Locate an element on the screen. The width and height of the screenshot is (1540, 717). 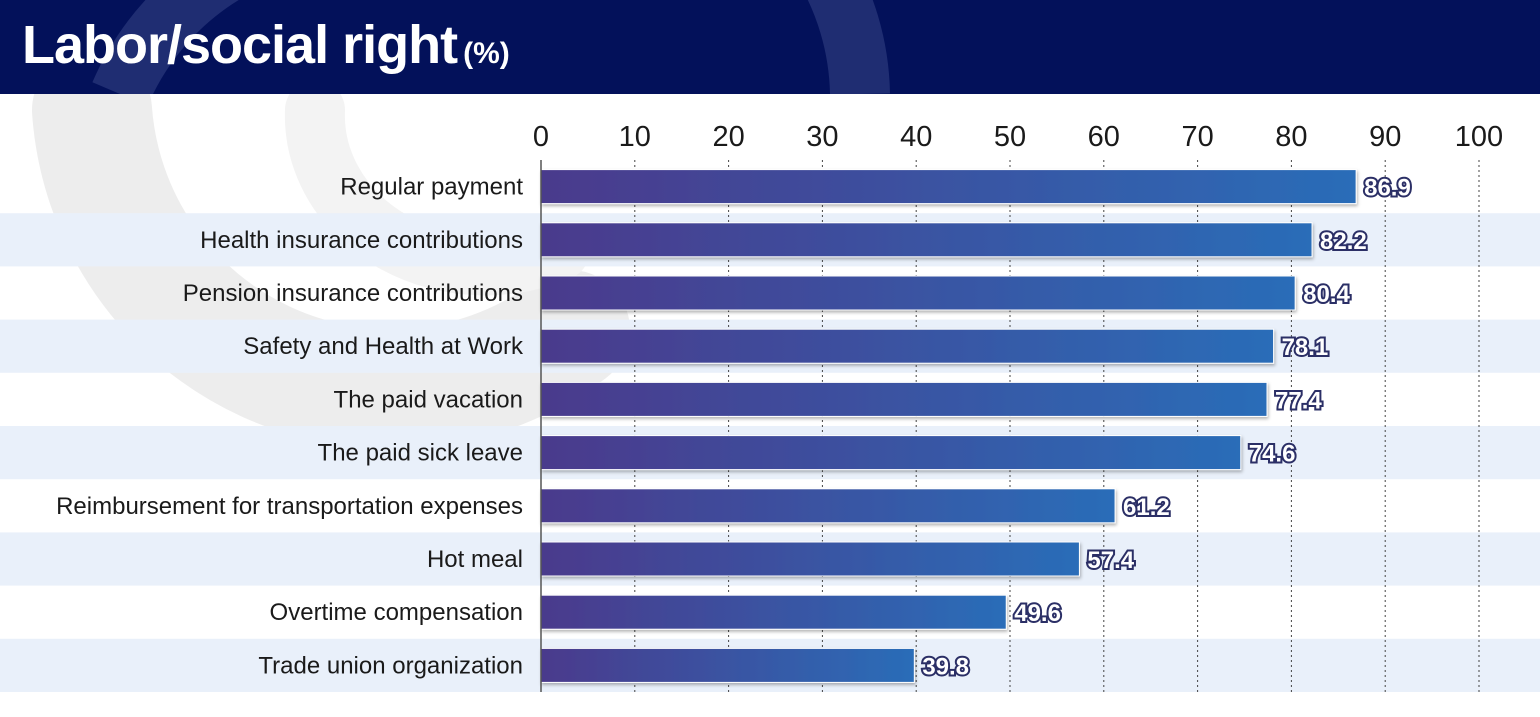
x-tick-label: 40 is located at coordinates (916, 137).